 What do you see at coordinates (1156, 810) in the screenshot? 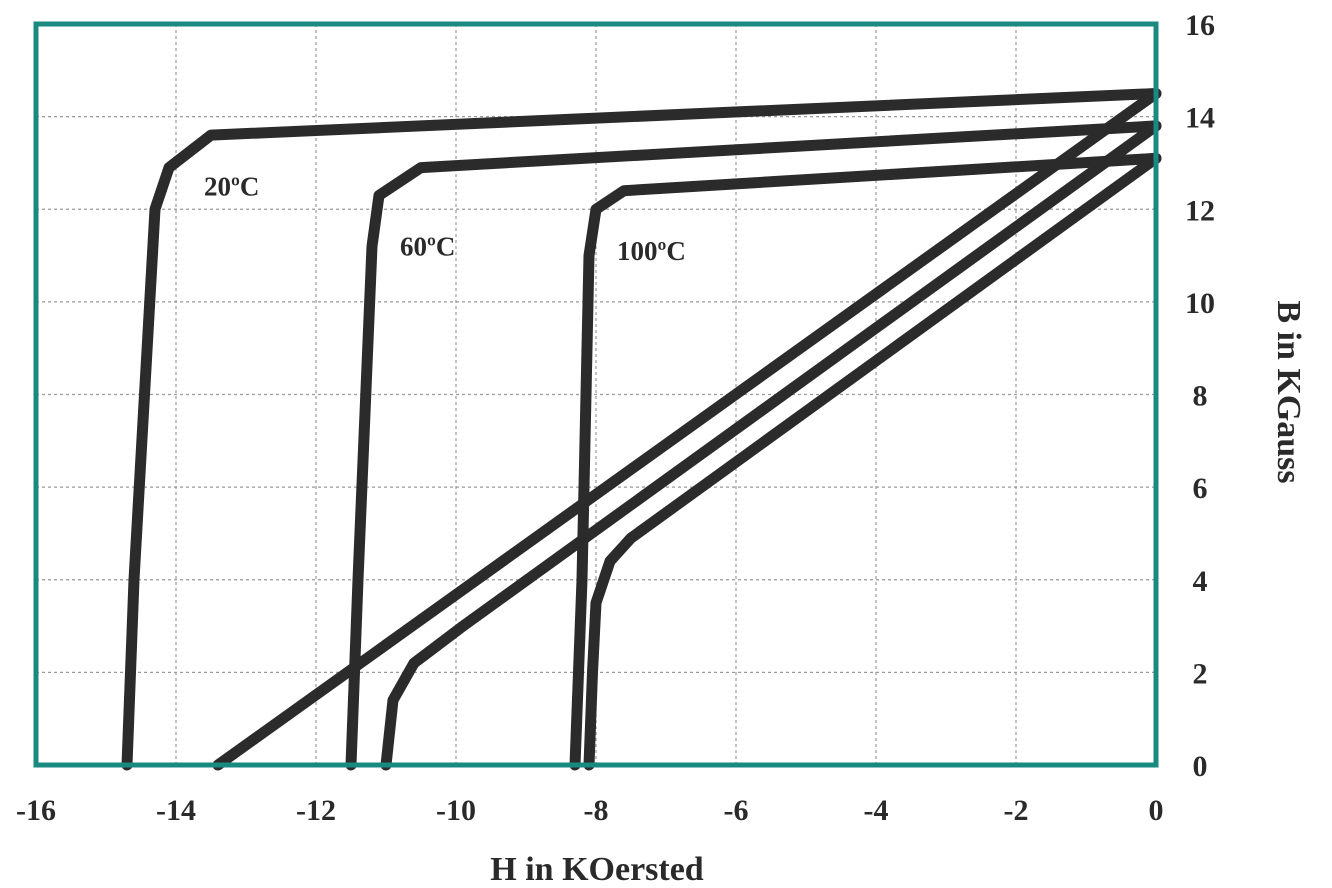
I see `x-tick-label: 0` at bounding box center [1156, 810].